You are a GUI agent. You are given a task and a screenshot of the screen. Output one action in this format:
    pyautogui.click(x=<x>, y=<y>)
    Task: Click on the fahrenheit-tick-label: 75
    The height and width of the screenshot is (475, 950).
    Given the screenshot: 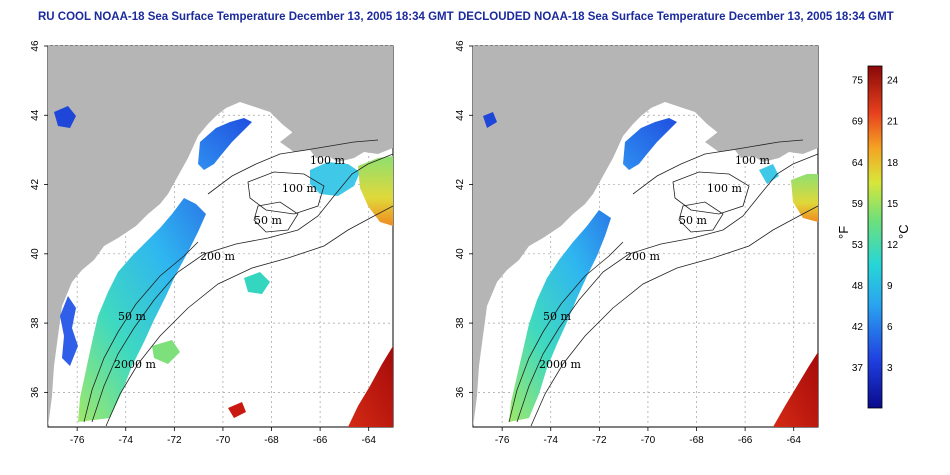 What is the action you would take?
    pyautogui.click(x=858, y=81)
    